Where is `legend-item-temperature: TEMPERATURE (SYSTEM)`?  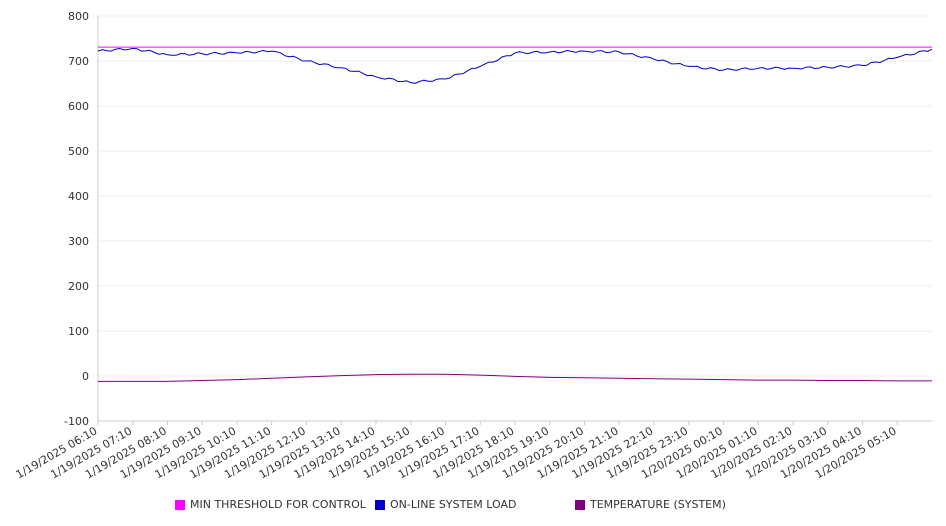
legend-item-temperature: TEMPERATURE (SYSTEM) is located at coordinates (650, 504).